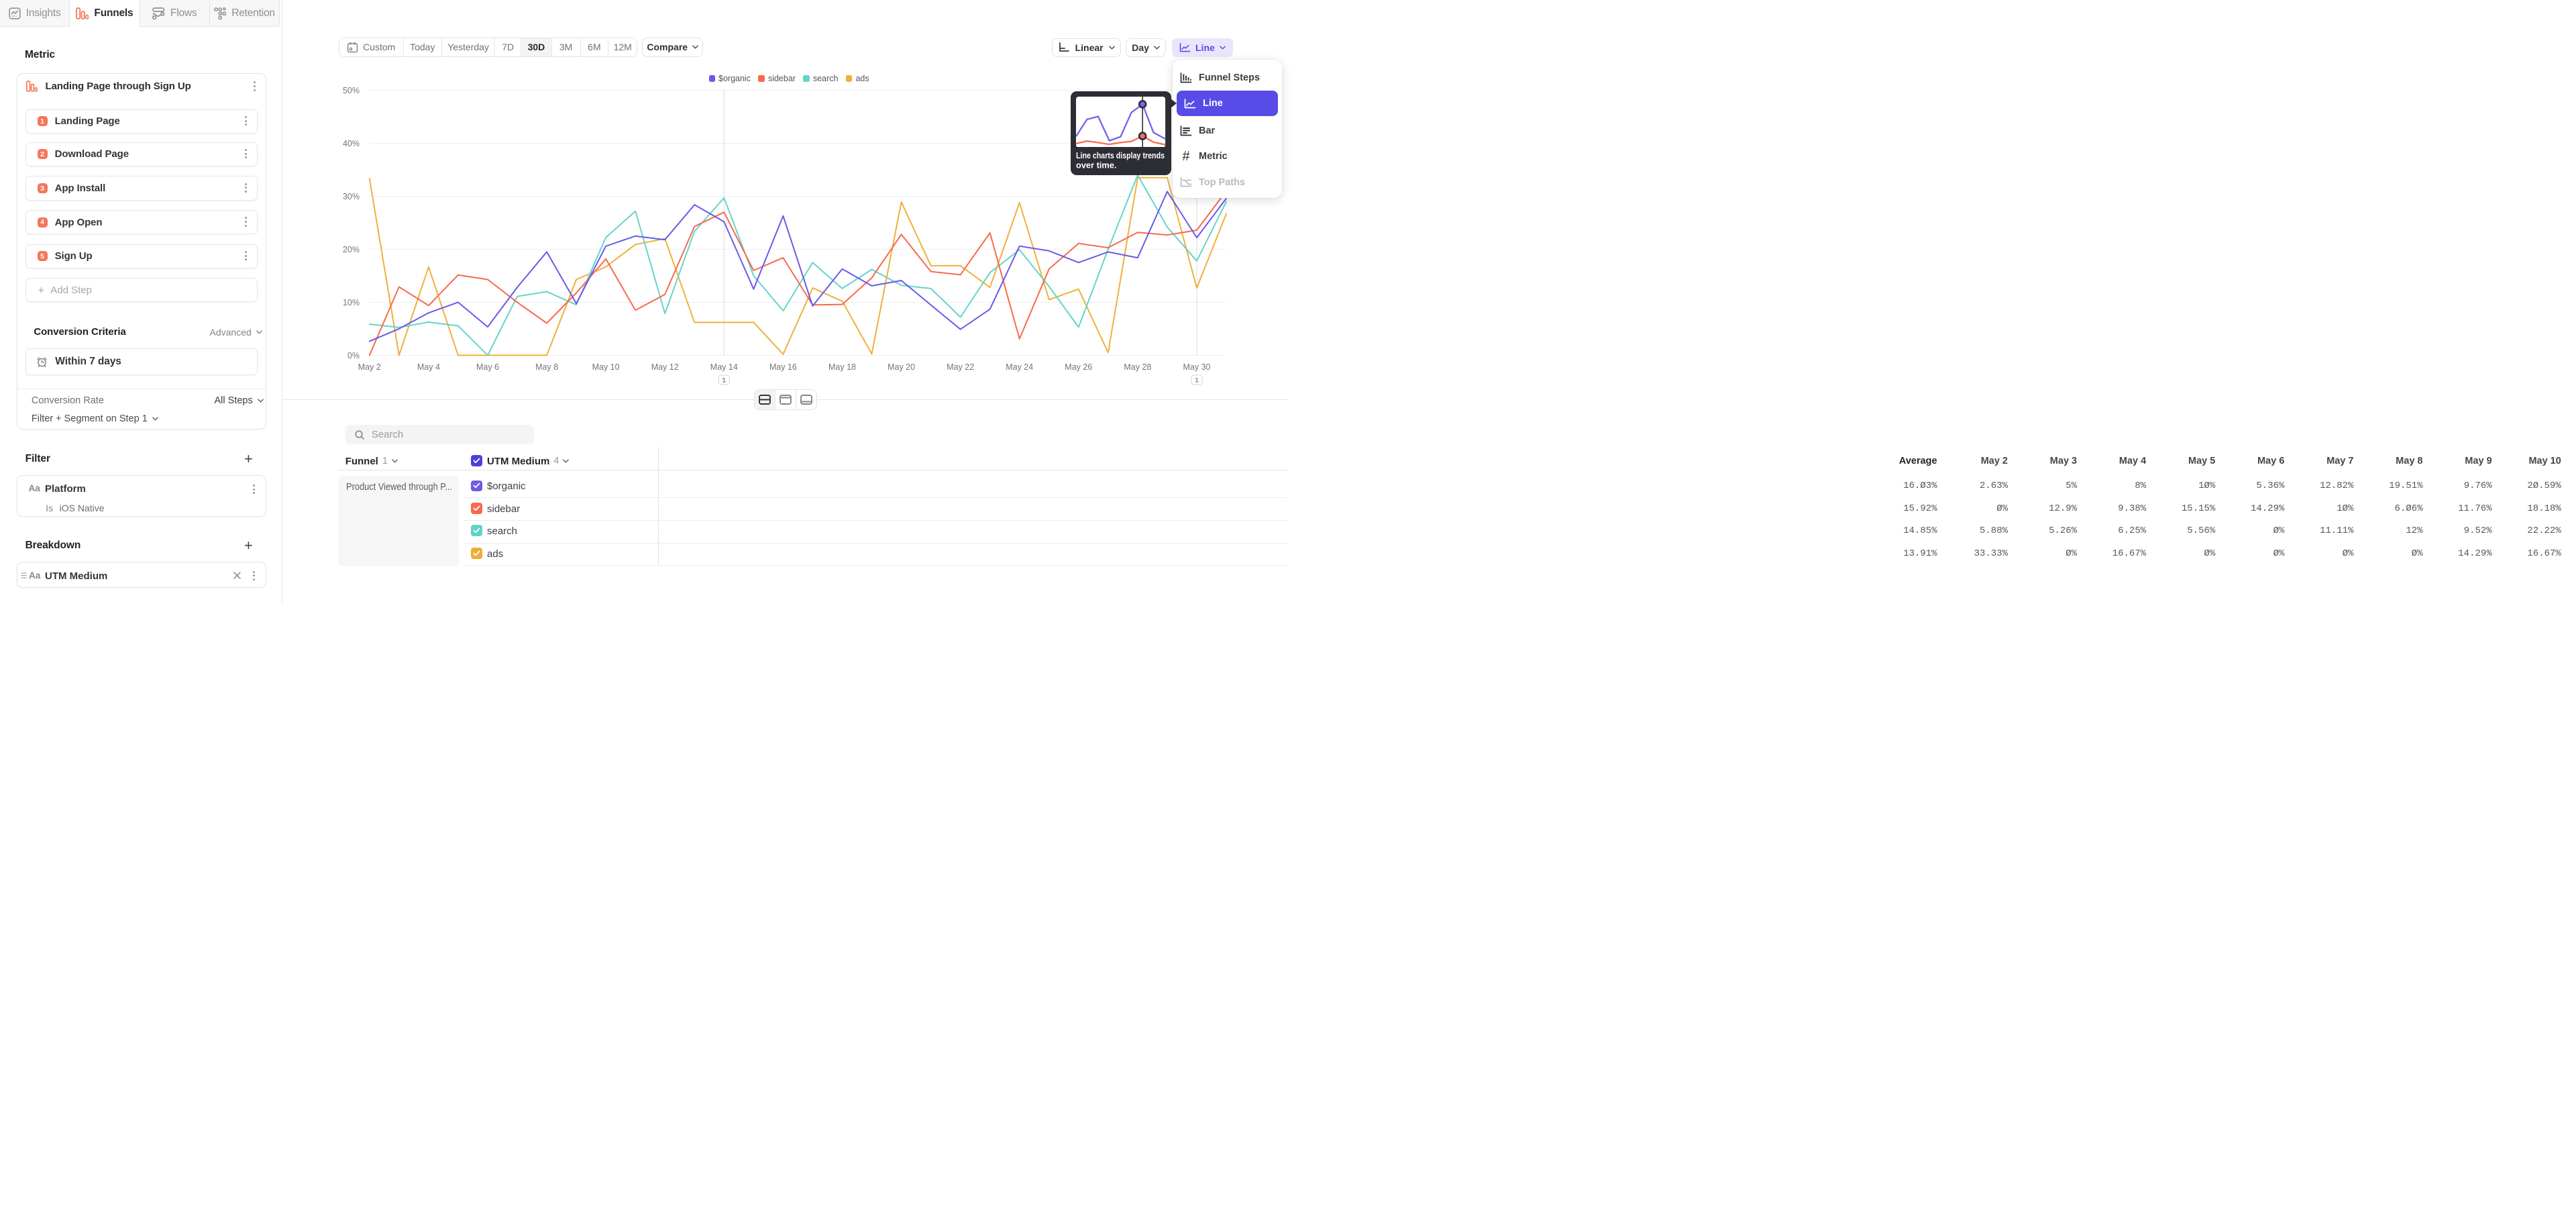 Image resolution: width=2576 pixels, height=1208 pixels. Describe the element at coordinates (351, 143) in the screenshot. I see `svg-text: 40%` at that location.